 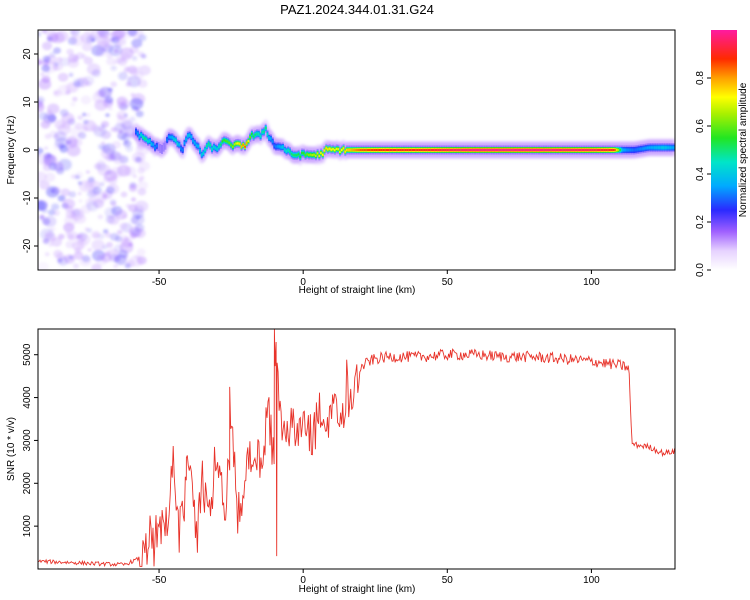 I want to click on colorbar-gradient, so click(x=724, y=150).